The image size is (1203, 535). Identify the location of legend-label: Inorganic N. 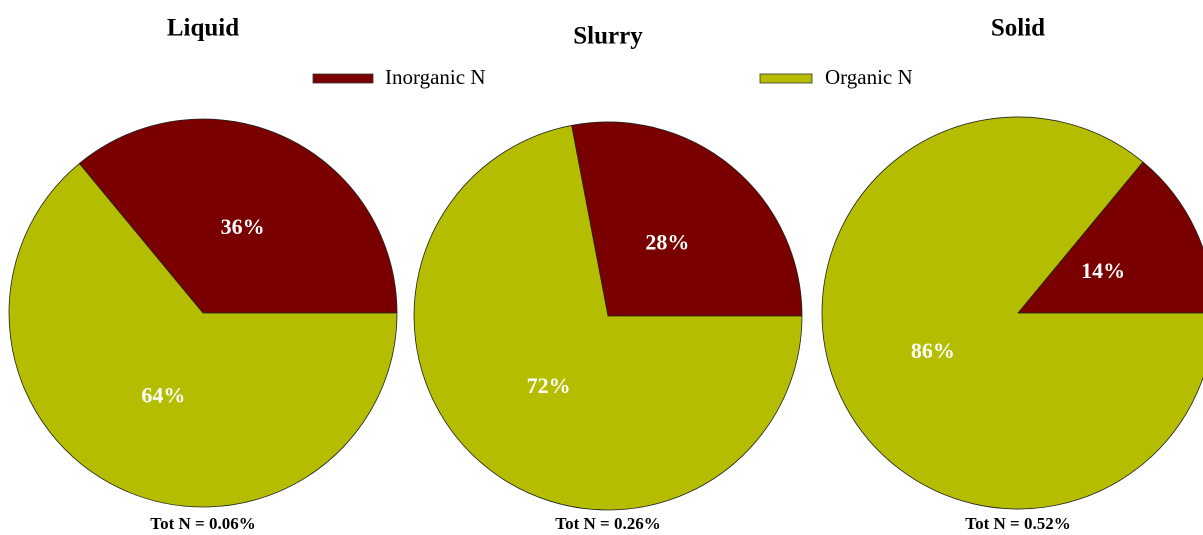
(435, 77).